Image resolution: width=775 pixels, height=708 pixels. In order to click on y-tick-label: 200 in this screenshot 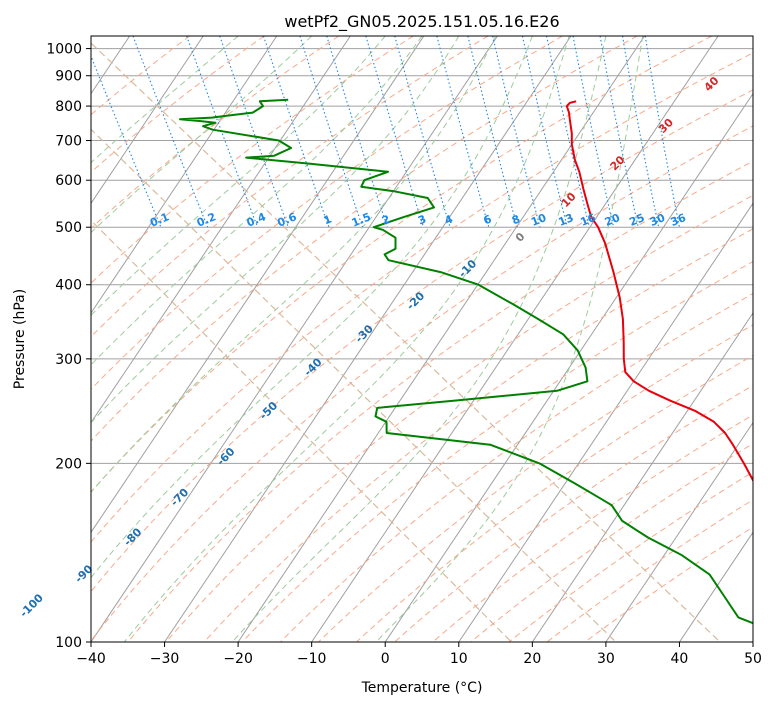, I will do `click(68, 464)`.